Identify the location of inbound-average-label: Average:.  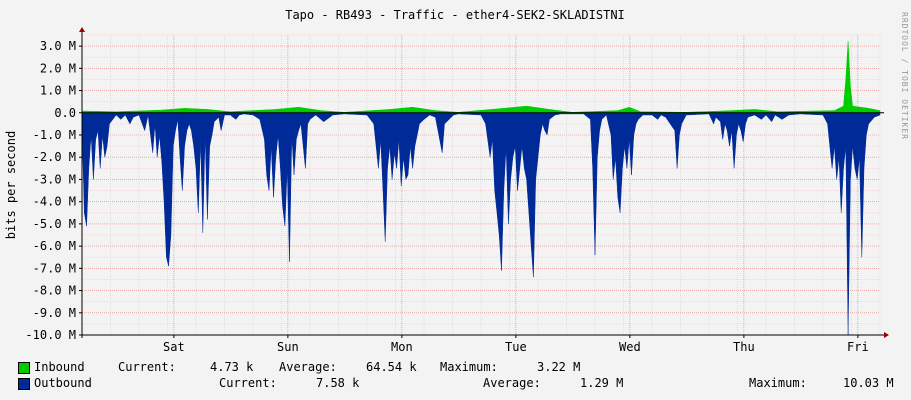
(308, 367).